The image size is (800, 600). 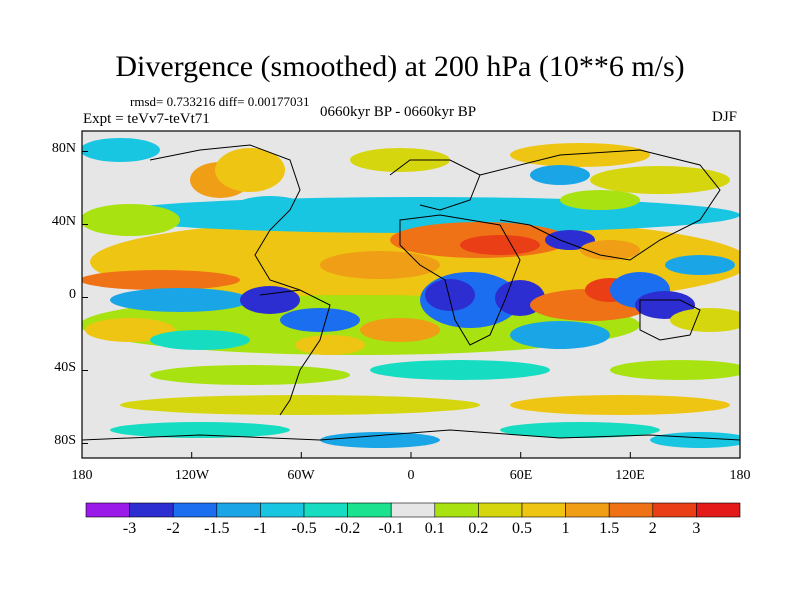 What do you see at coordinates (217, 528) in the screenshot?
I see `colorbar-label: -1.5` at bounding box center [217, 528].